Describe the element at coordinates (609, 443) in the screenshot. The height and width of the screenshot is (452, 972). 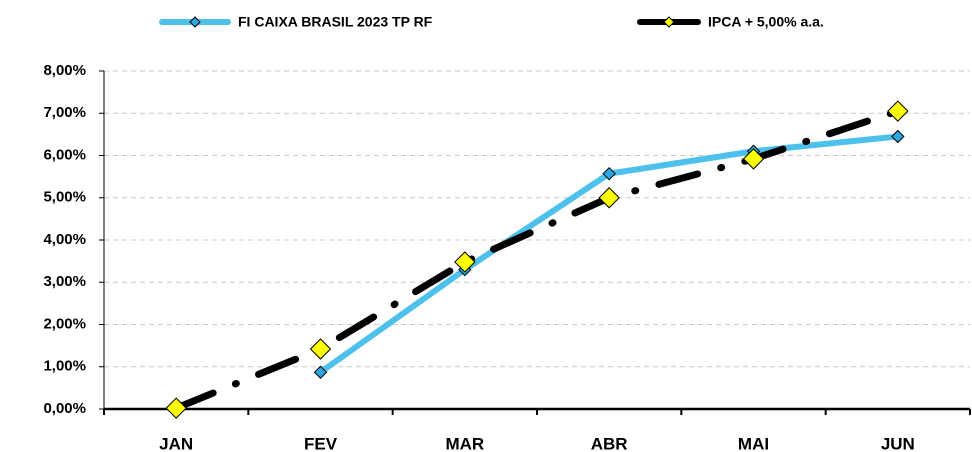
I see `x-tick-label: ABR` at that location.